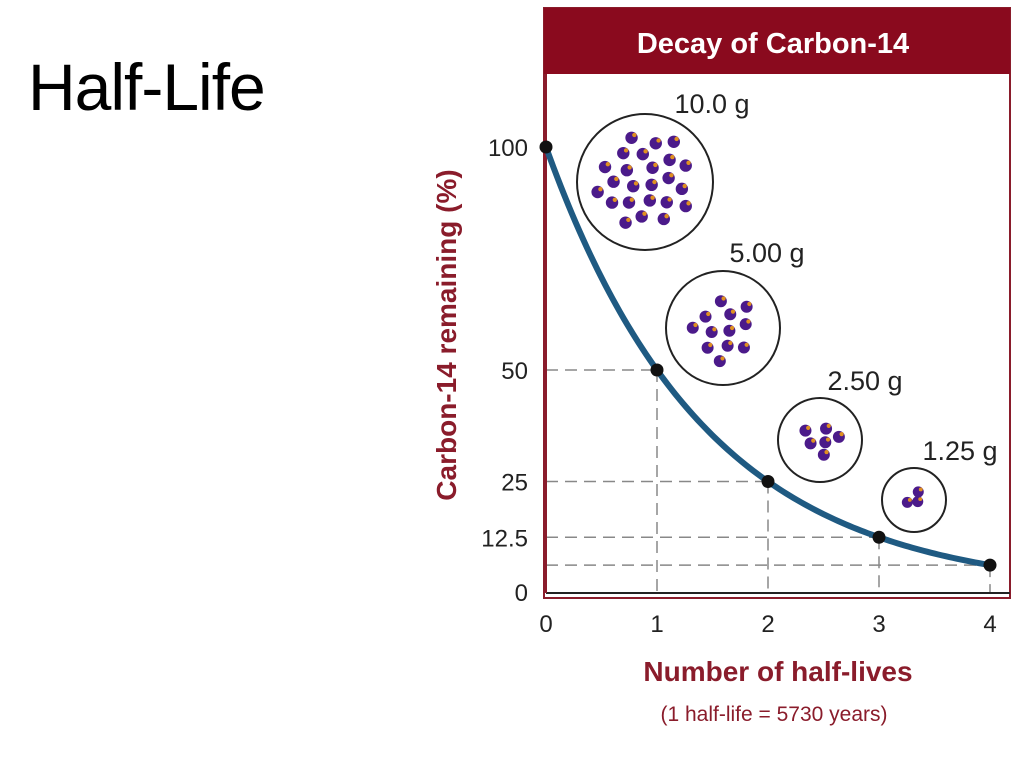 Image resolution: width=1024 pixels, height=768 pixels. What do you see at coordinates (777, 671) in the screenshot?
I see `x-axis-title: Number of half-lives` at bounding box center [777, 671].